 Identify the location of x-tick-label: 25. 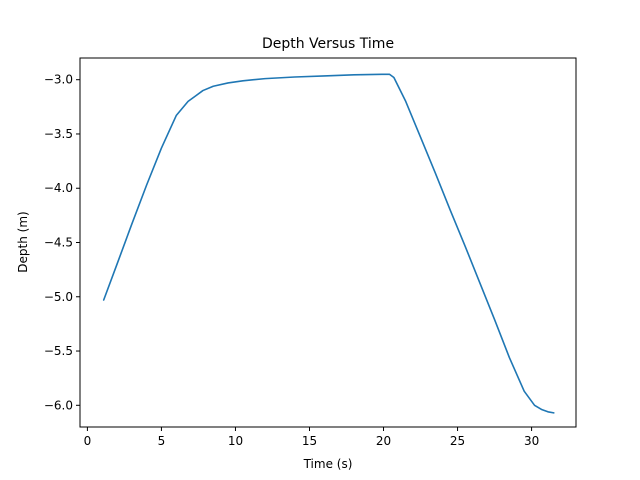
(457, 441).